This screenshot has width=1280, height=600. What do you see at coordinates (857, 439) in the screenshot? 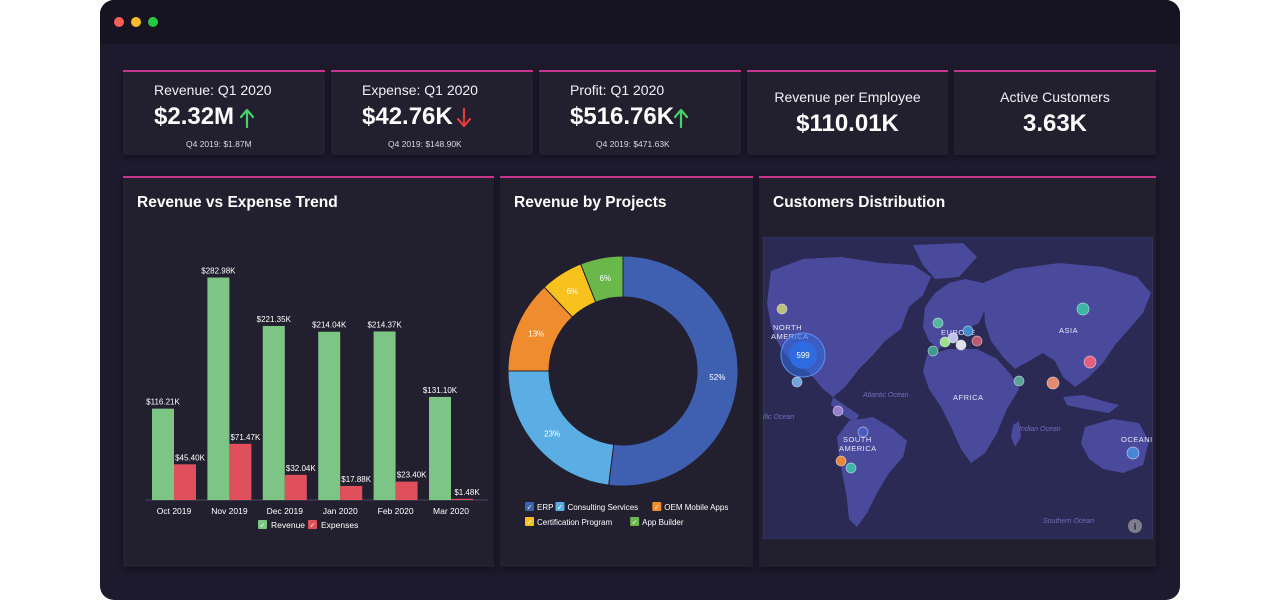
I see `map-label-south-america: SOUTH` at bounding box center [857, 439].